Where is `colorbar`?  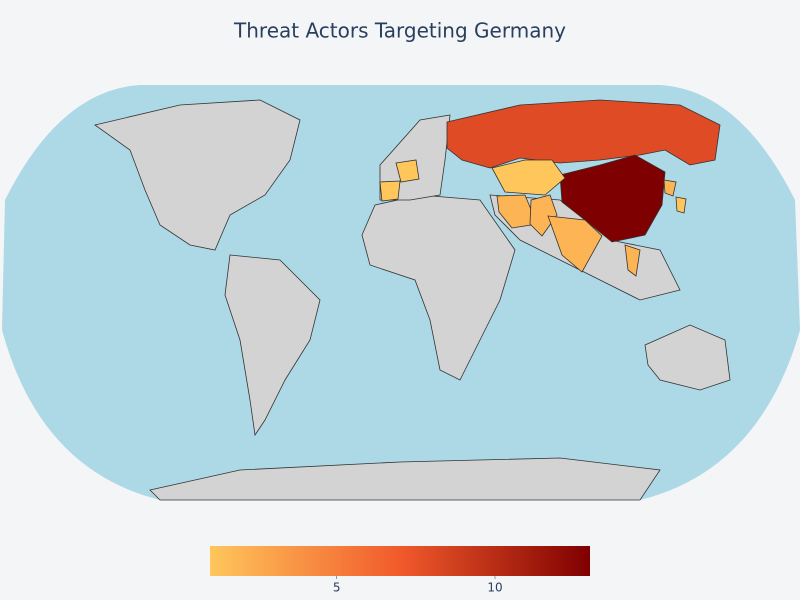
colorbar is located at coordinates (400, 561).